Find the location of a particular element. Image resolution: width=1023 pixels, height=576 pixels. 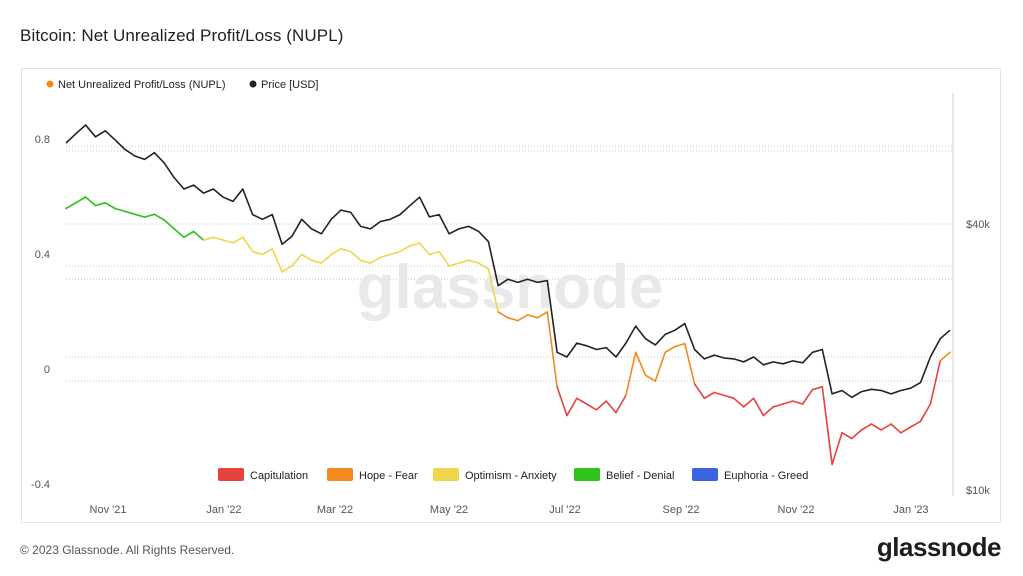

x-tick-label: Jan '22 is located at coordinates (223, 510).